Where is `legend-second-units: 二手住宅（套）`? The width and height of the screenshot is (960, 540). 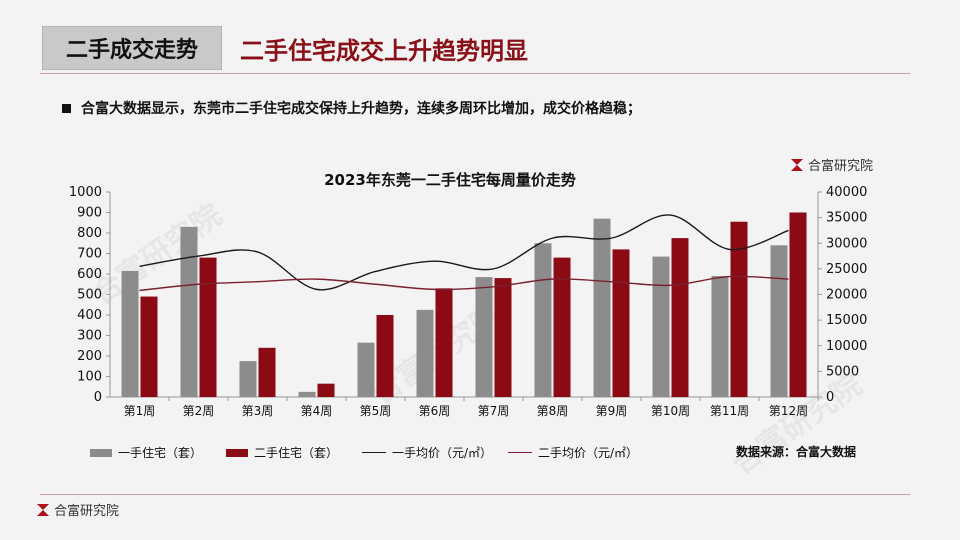
legend-second-units: 二手住宅（套） is located at coordinates (282, 452).